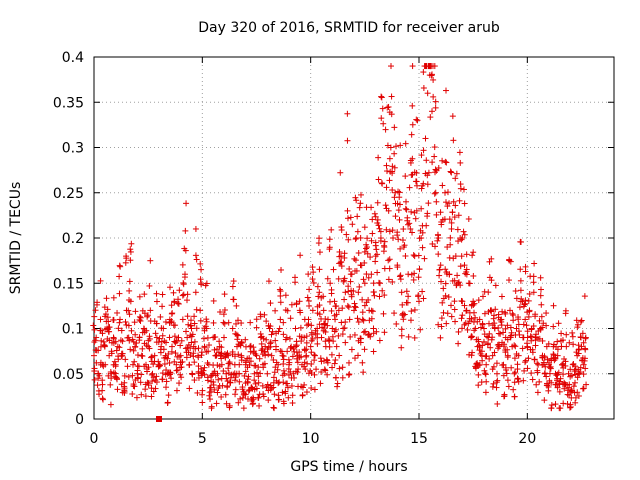  What do you see at coordinates (202, 439) in the screenshot?
I see `x-tick-label: 5` at bounding box center [202, 439].